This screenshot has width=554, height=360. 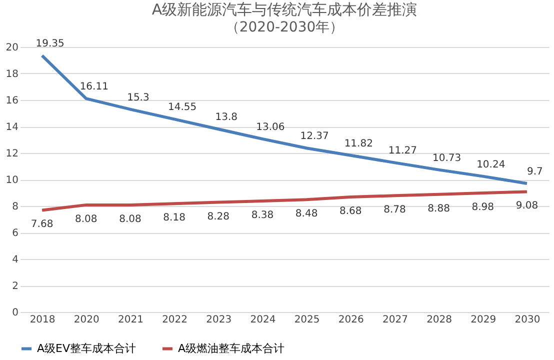 What do you see at coordinates (87, 320) in the screenshot?
I see `x-tick-label: 2020` at bounding box center [87, 320].